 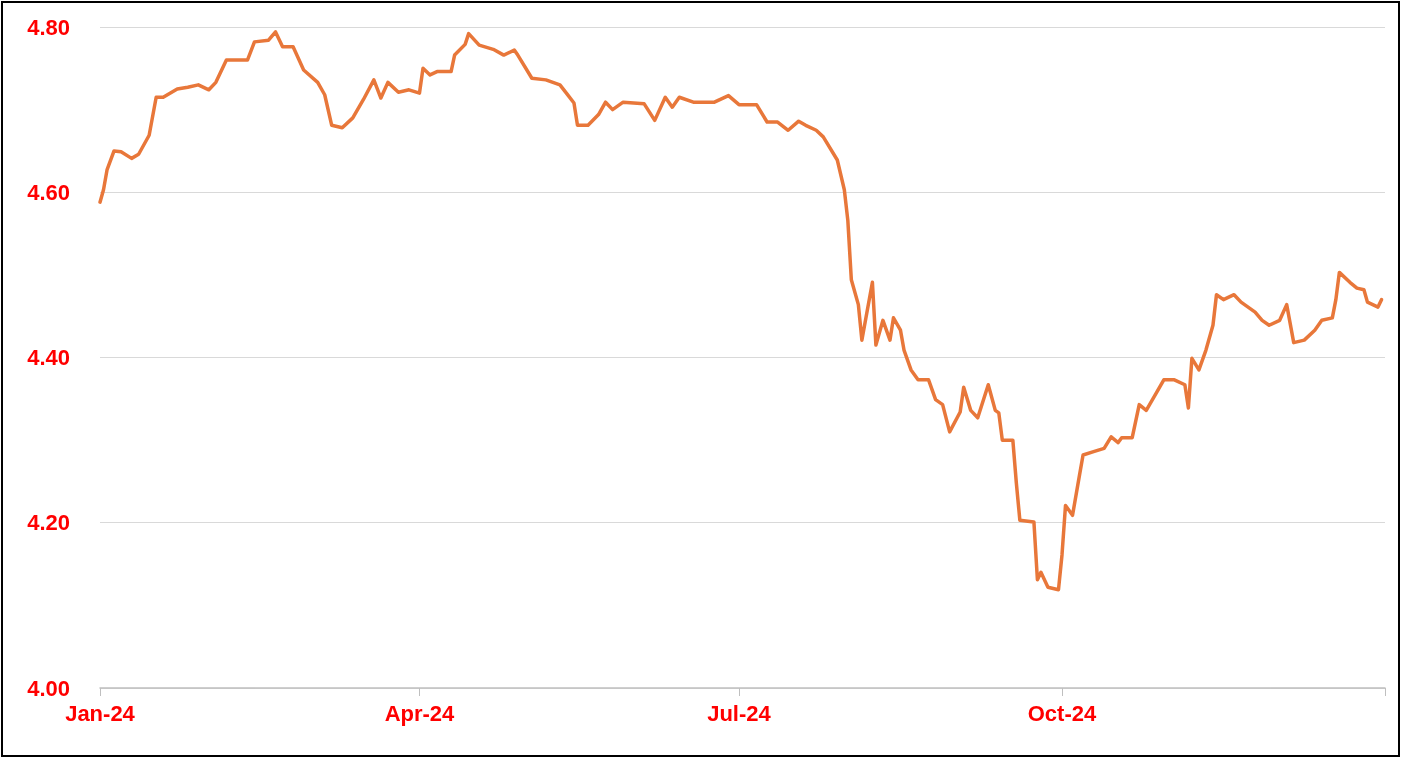 I want to click on x-tick-label: Oct-24, so click(x=1062, y=713).